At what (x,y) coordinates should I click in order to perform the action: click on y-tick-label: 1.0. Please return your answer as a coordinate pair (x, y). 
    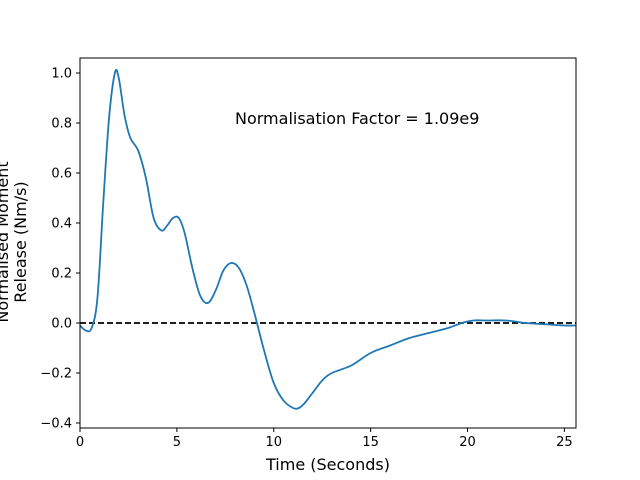
    Looking at the image, I should click on (61, 74).